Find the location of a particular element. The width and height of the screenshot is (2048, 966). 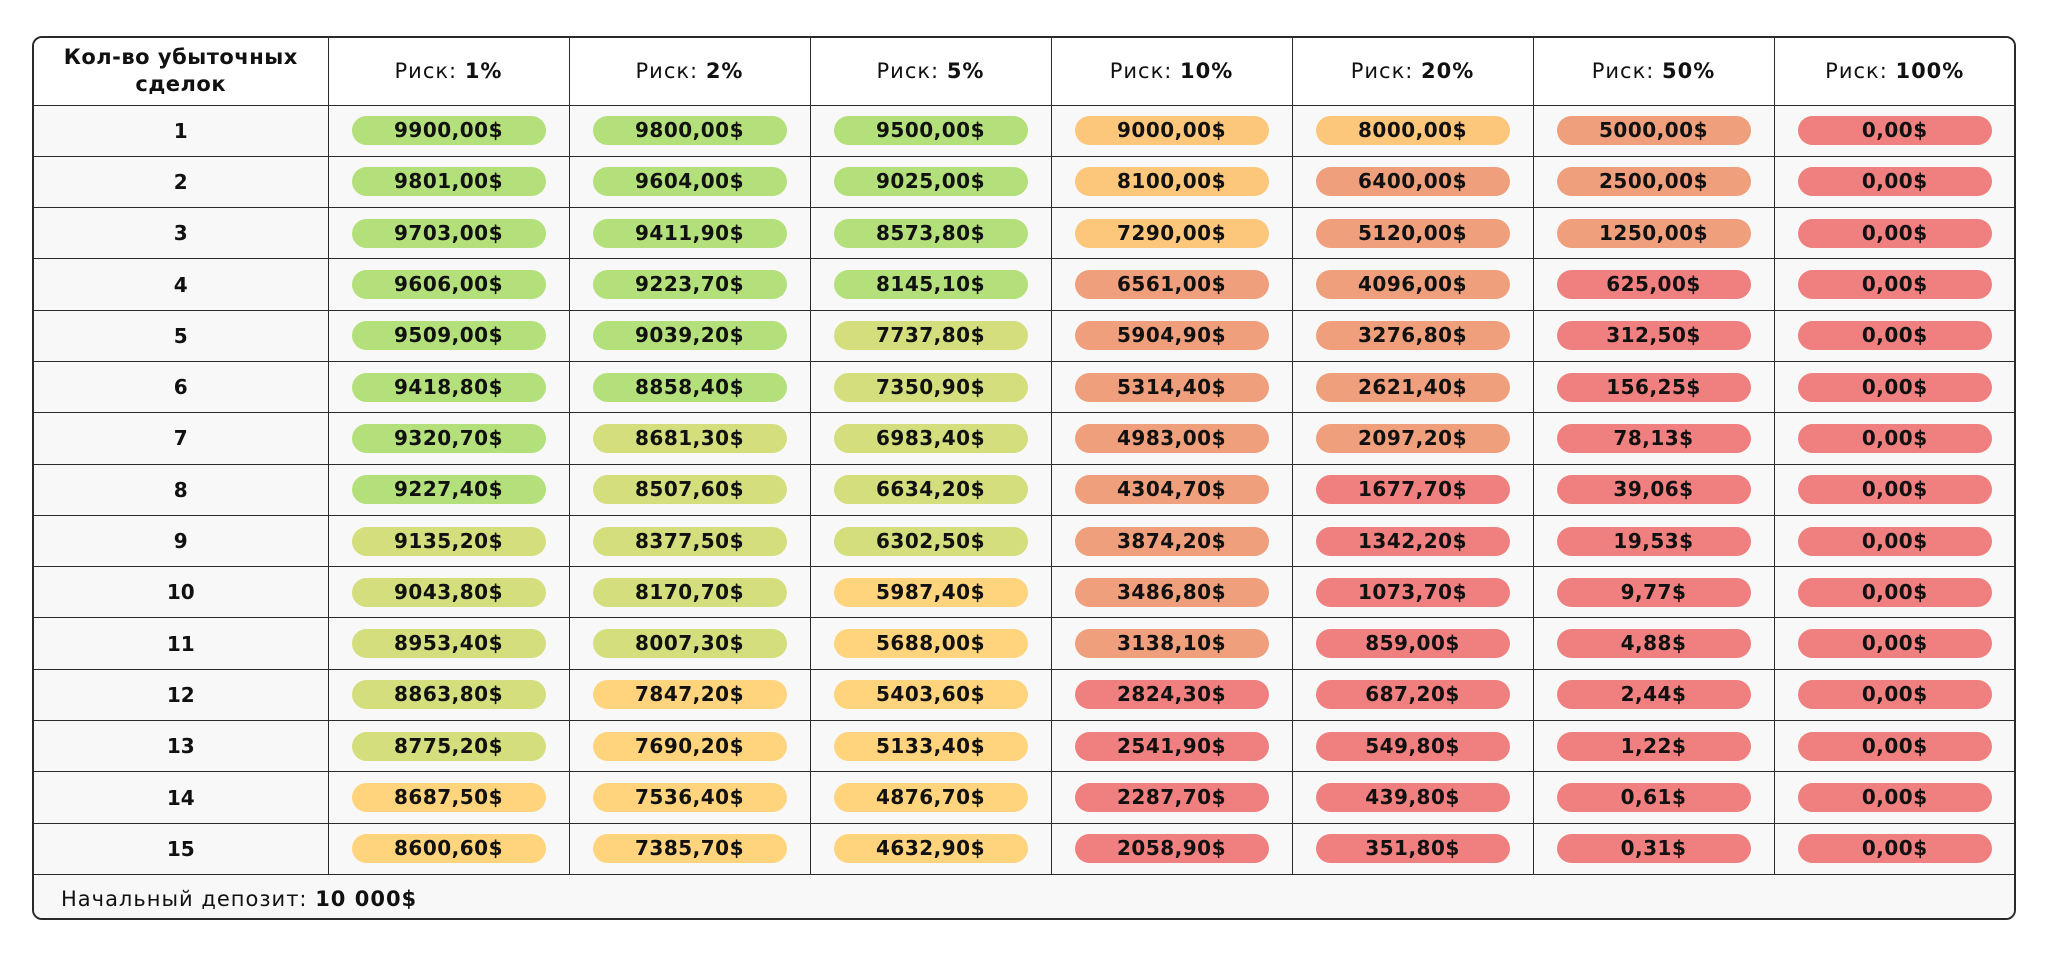

balance-cell: 4876,70$ is located at coordinates (930, 797).